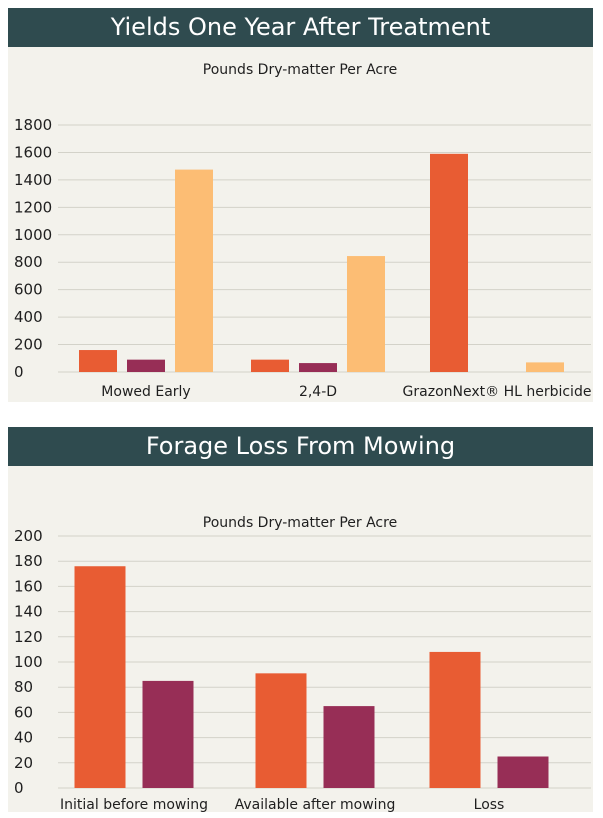 The image size is (603, 818). I want to click on chart-title: Yields One Year After Treatment, so click(300, 27).